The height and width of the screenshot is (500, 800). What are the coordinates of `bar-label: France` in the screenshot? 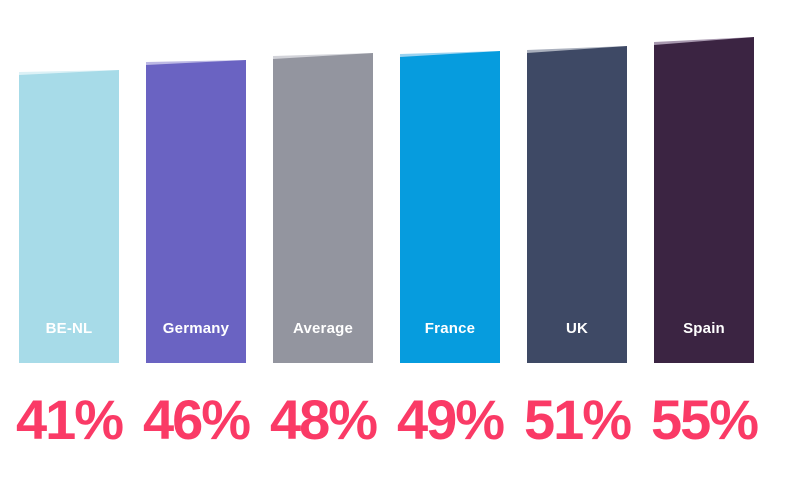 It's located at (450, 328).